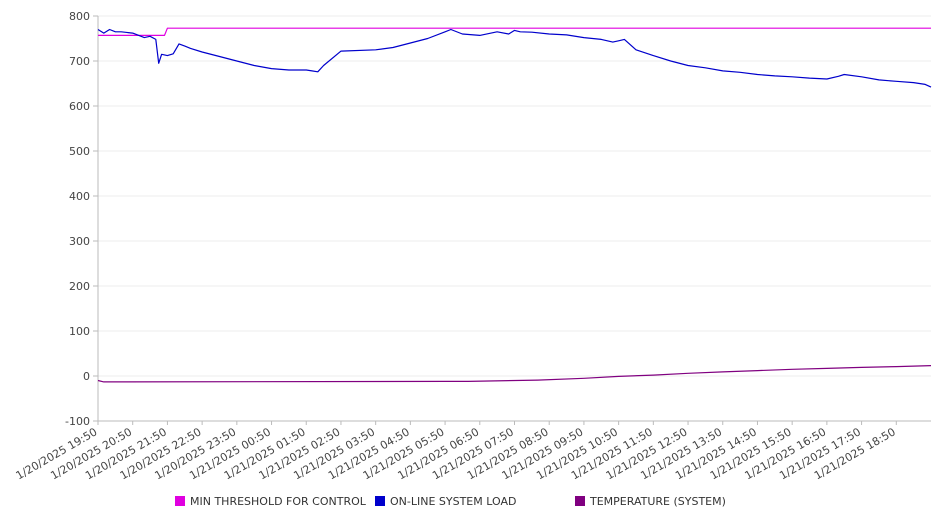 The width and height of the screenshot is (946, 526). What do you see at coordinates (79, 106) in the screenshot?
I see `y-tick-label: 600` at bounding box center [79, 106].